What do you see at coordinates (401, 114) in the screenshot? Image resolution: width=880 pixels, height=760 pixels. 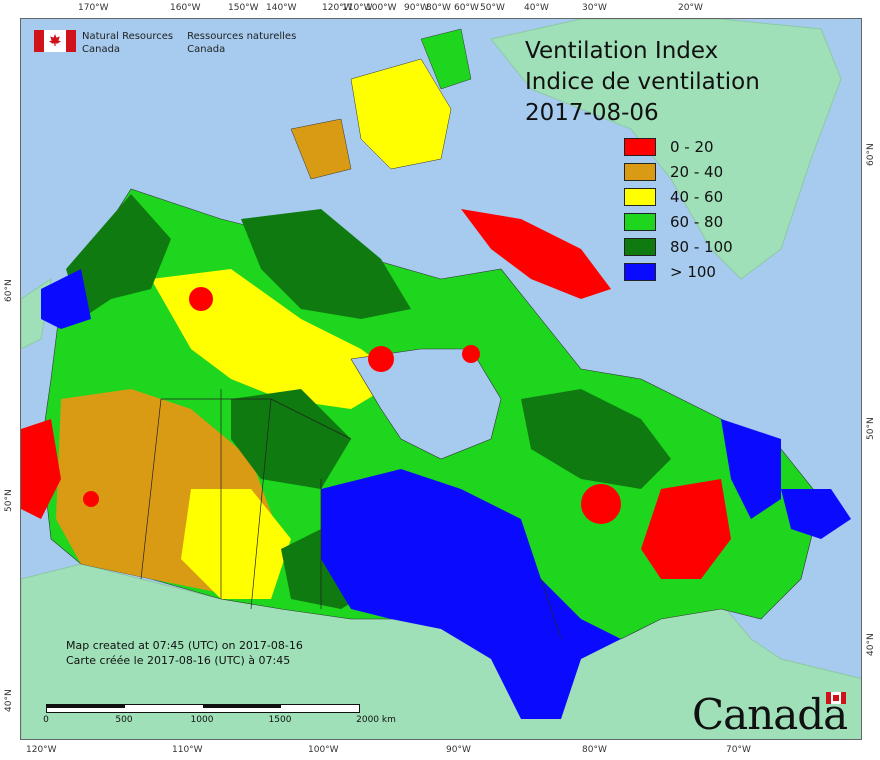 I see `arctic-islands-yellow` at bounding box center [401, 114].